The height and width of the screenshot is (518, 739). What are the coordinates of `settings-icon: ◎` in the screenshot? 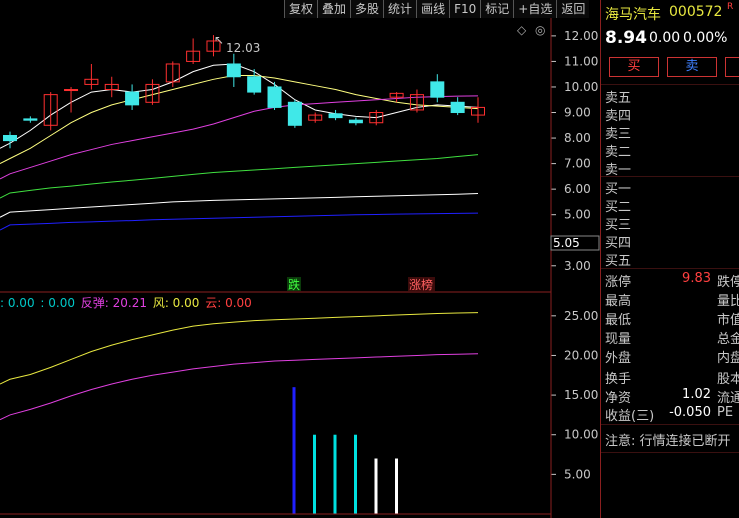 It's located at (540, 30).